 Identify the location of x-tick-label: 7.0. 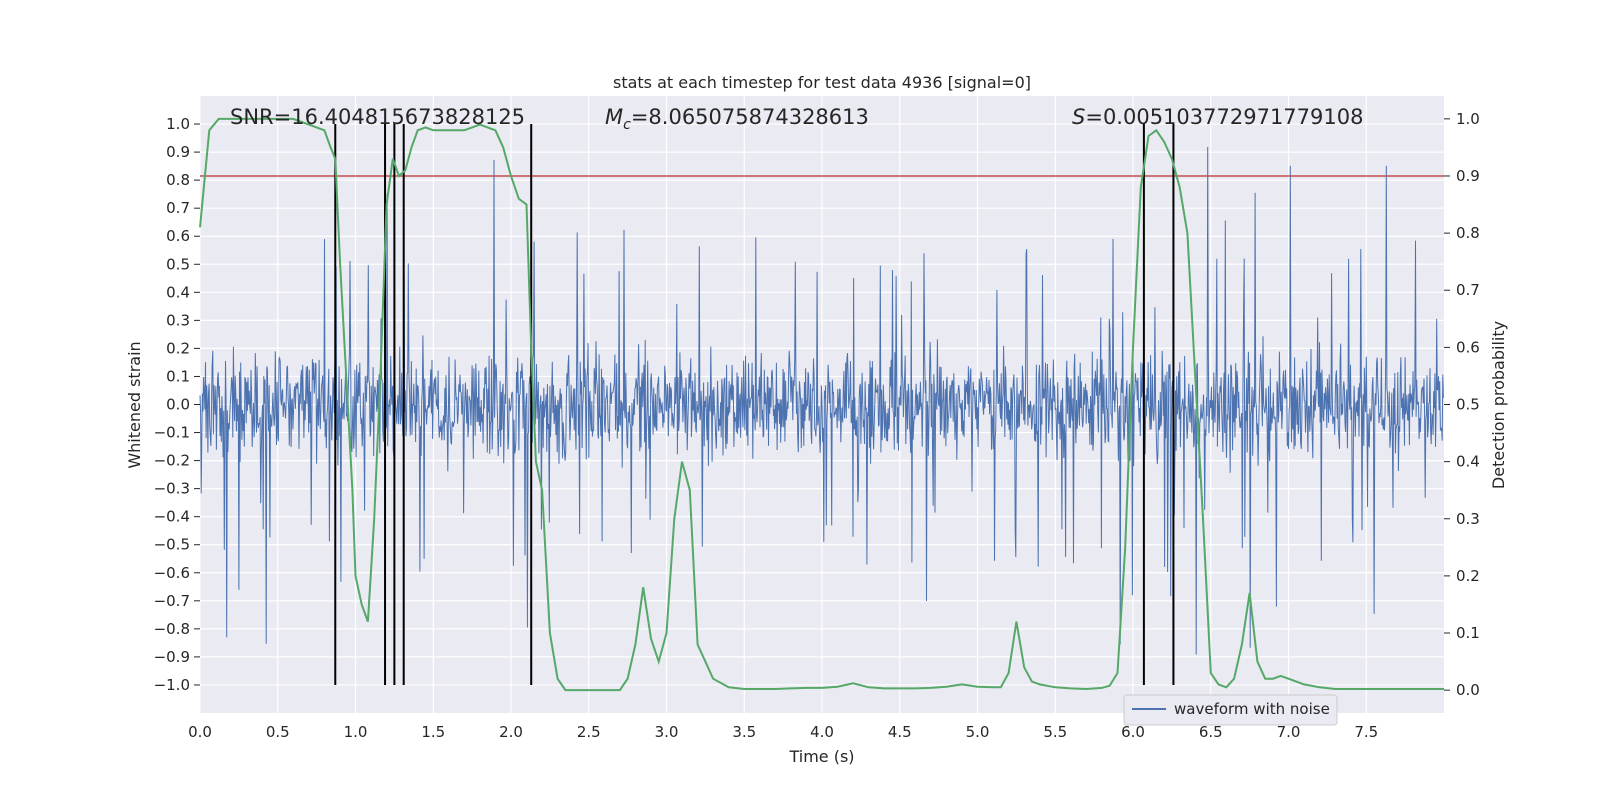
(1289, 732).